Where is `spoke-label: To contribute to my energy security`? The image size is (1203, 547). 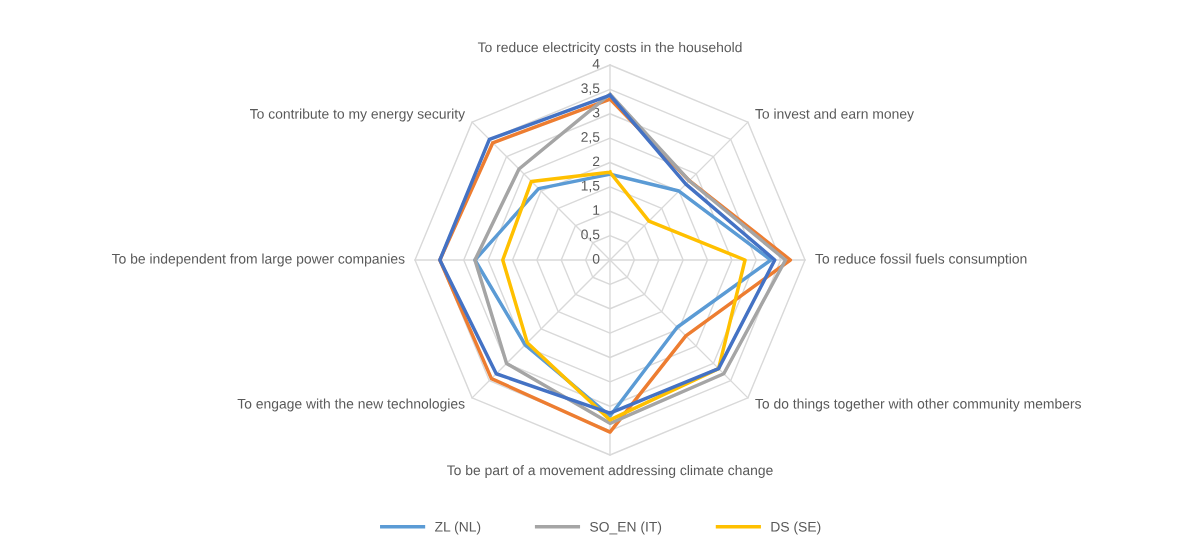 spoke-label: To contribute to my energy security is located at coordinates (358, 115).